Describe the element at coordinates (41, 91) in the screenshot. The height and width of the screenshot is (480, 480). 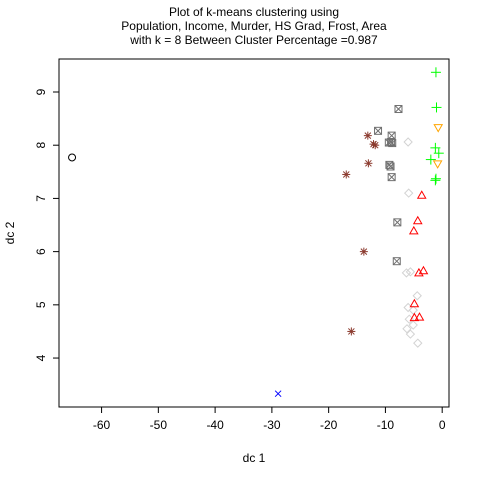
I see `y-tick-label: 9` at that location.